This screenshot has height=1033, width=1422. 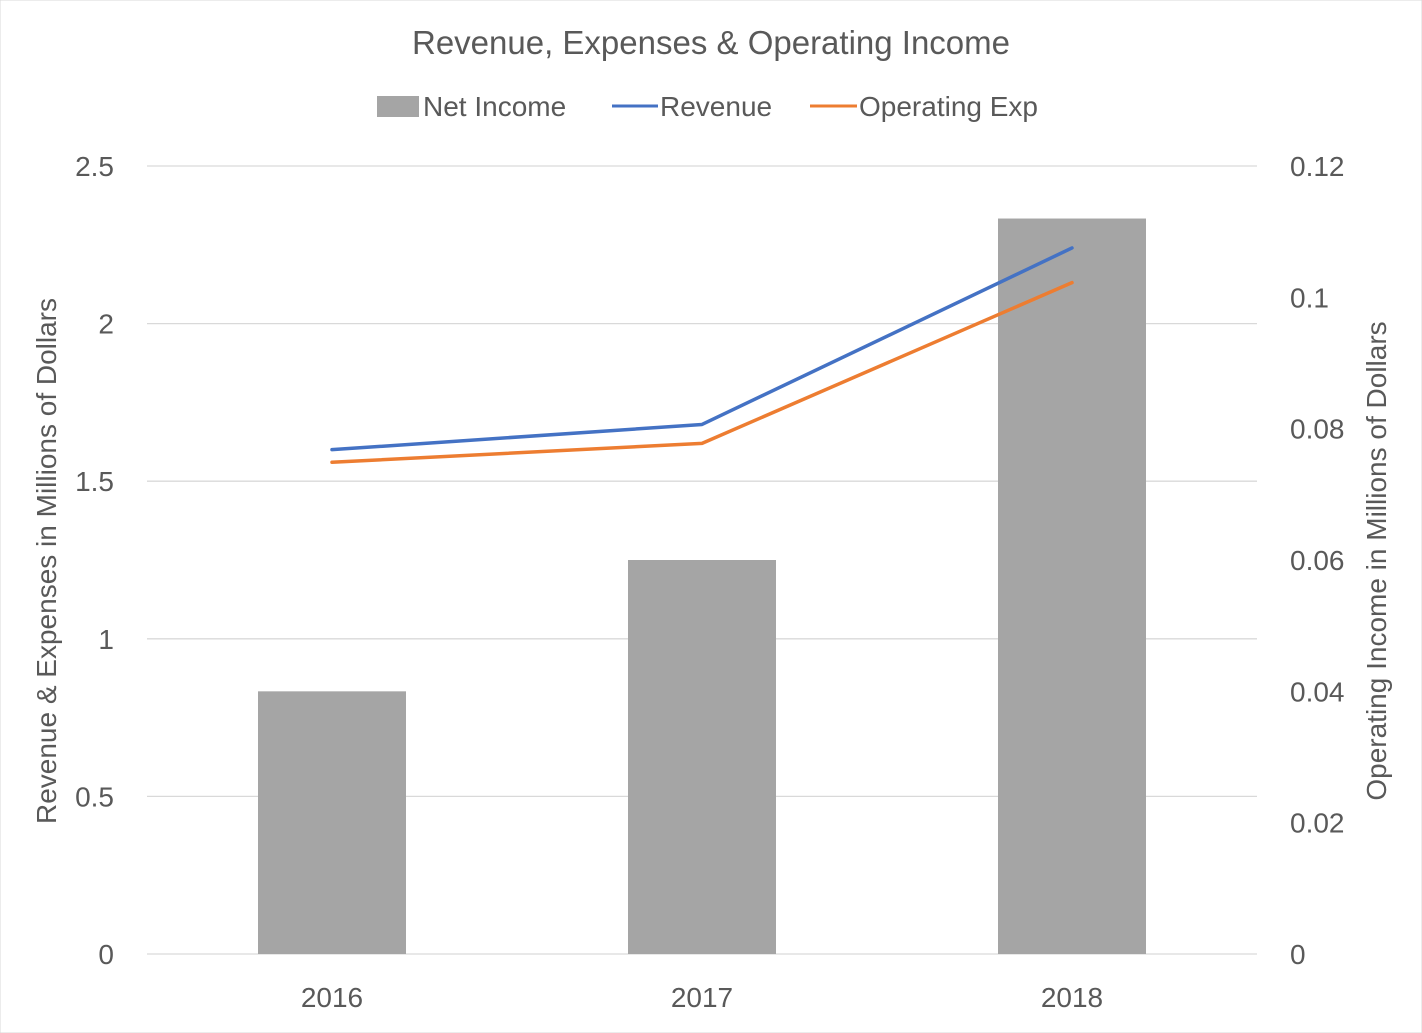 What do you see at coordinates (1317, 691) in the screenshot?
I see `right-tick-label: 0.04` at bounding box center [1317, 691].